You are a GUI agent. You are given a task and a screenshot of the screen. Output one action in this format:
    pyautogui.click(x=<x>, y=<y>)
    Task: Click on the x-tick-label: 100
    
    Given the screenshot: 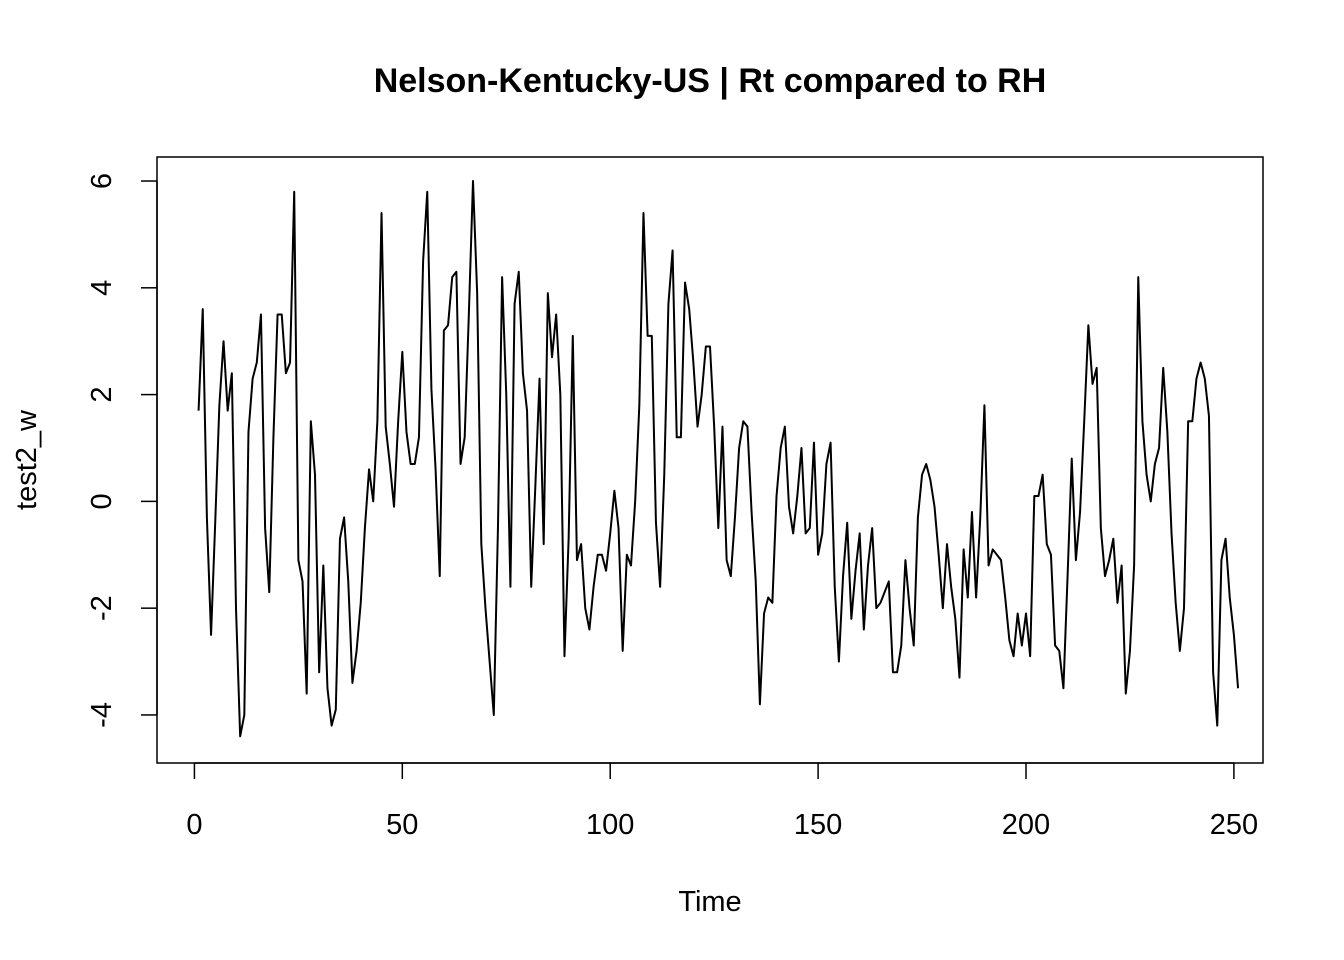 What is the action you would take?
    pyautogui.click(x=610, y=825)
    